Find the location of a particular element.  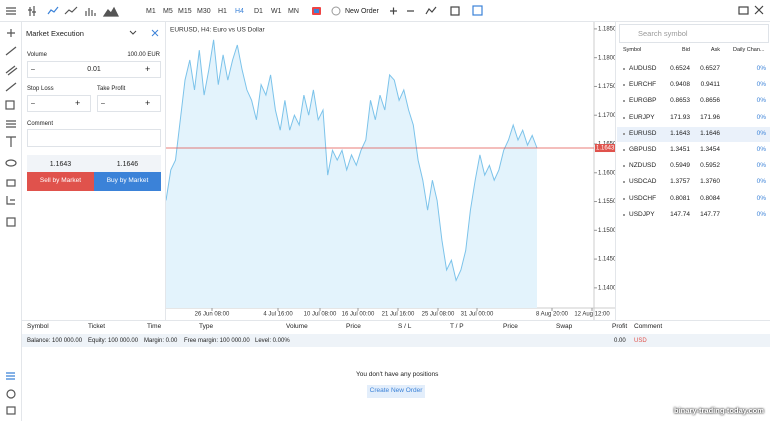

price-axis is located at coordinates (604, 171).